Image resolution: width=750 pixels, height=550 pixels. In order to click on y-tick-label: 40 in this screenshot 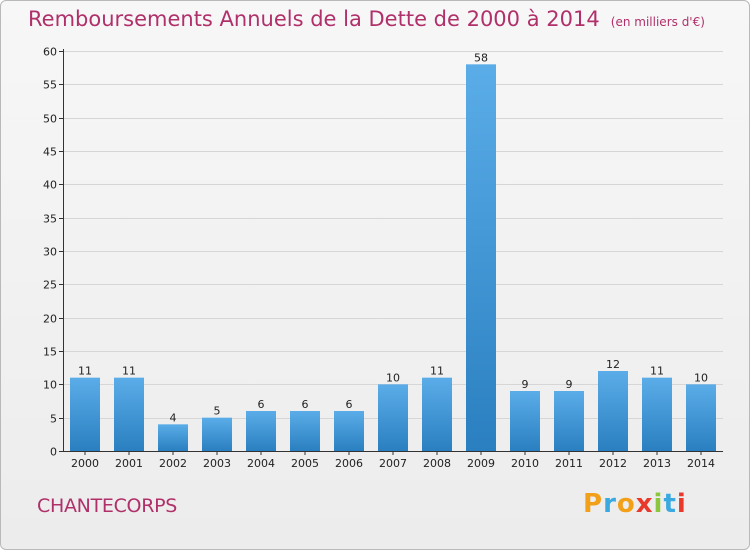, I will do `click(50, 185)`.